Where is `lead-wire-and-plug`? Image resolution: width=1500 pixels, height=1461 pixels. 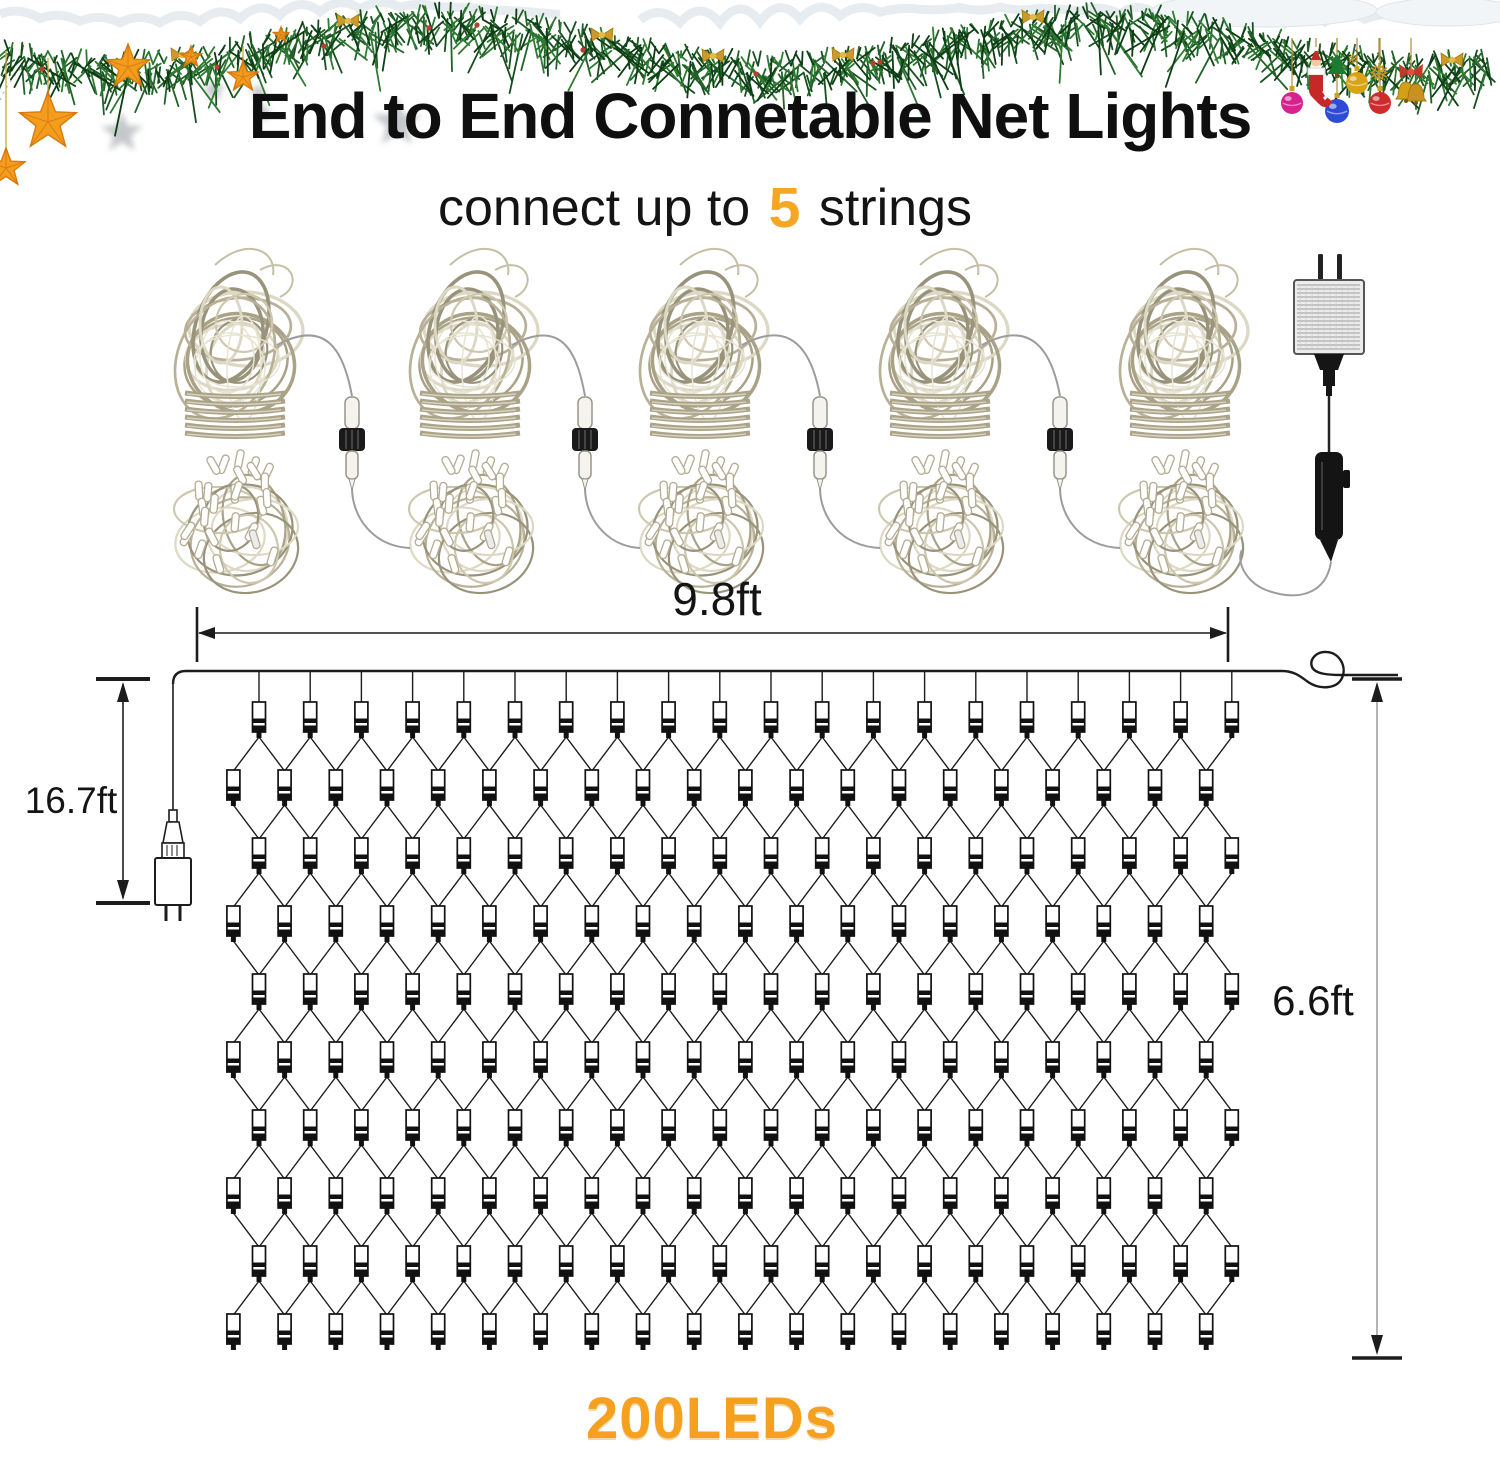
lead-wire-and-plug is located at coordinates (173, 801).